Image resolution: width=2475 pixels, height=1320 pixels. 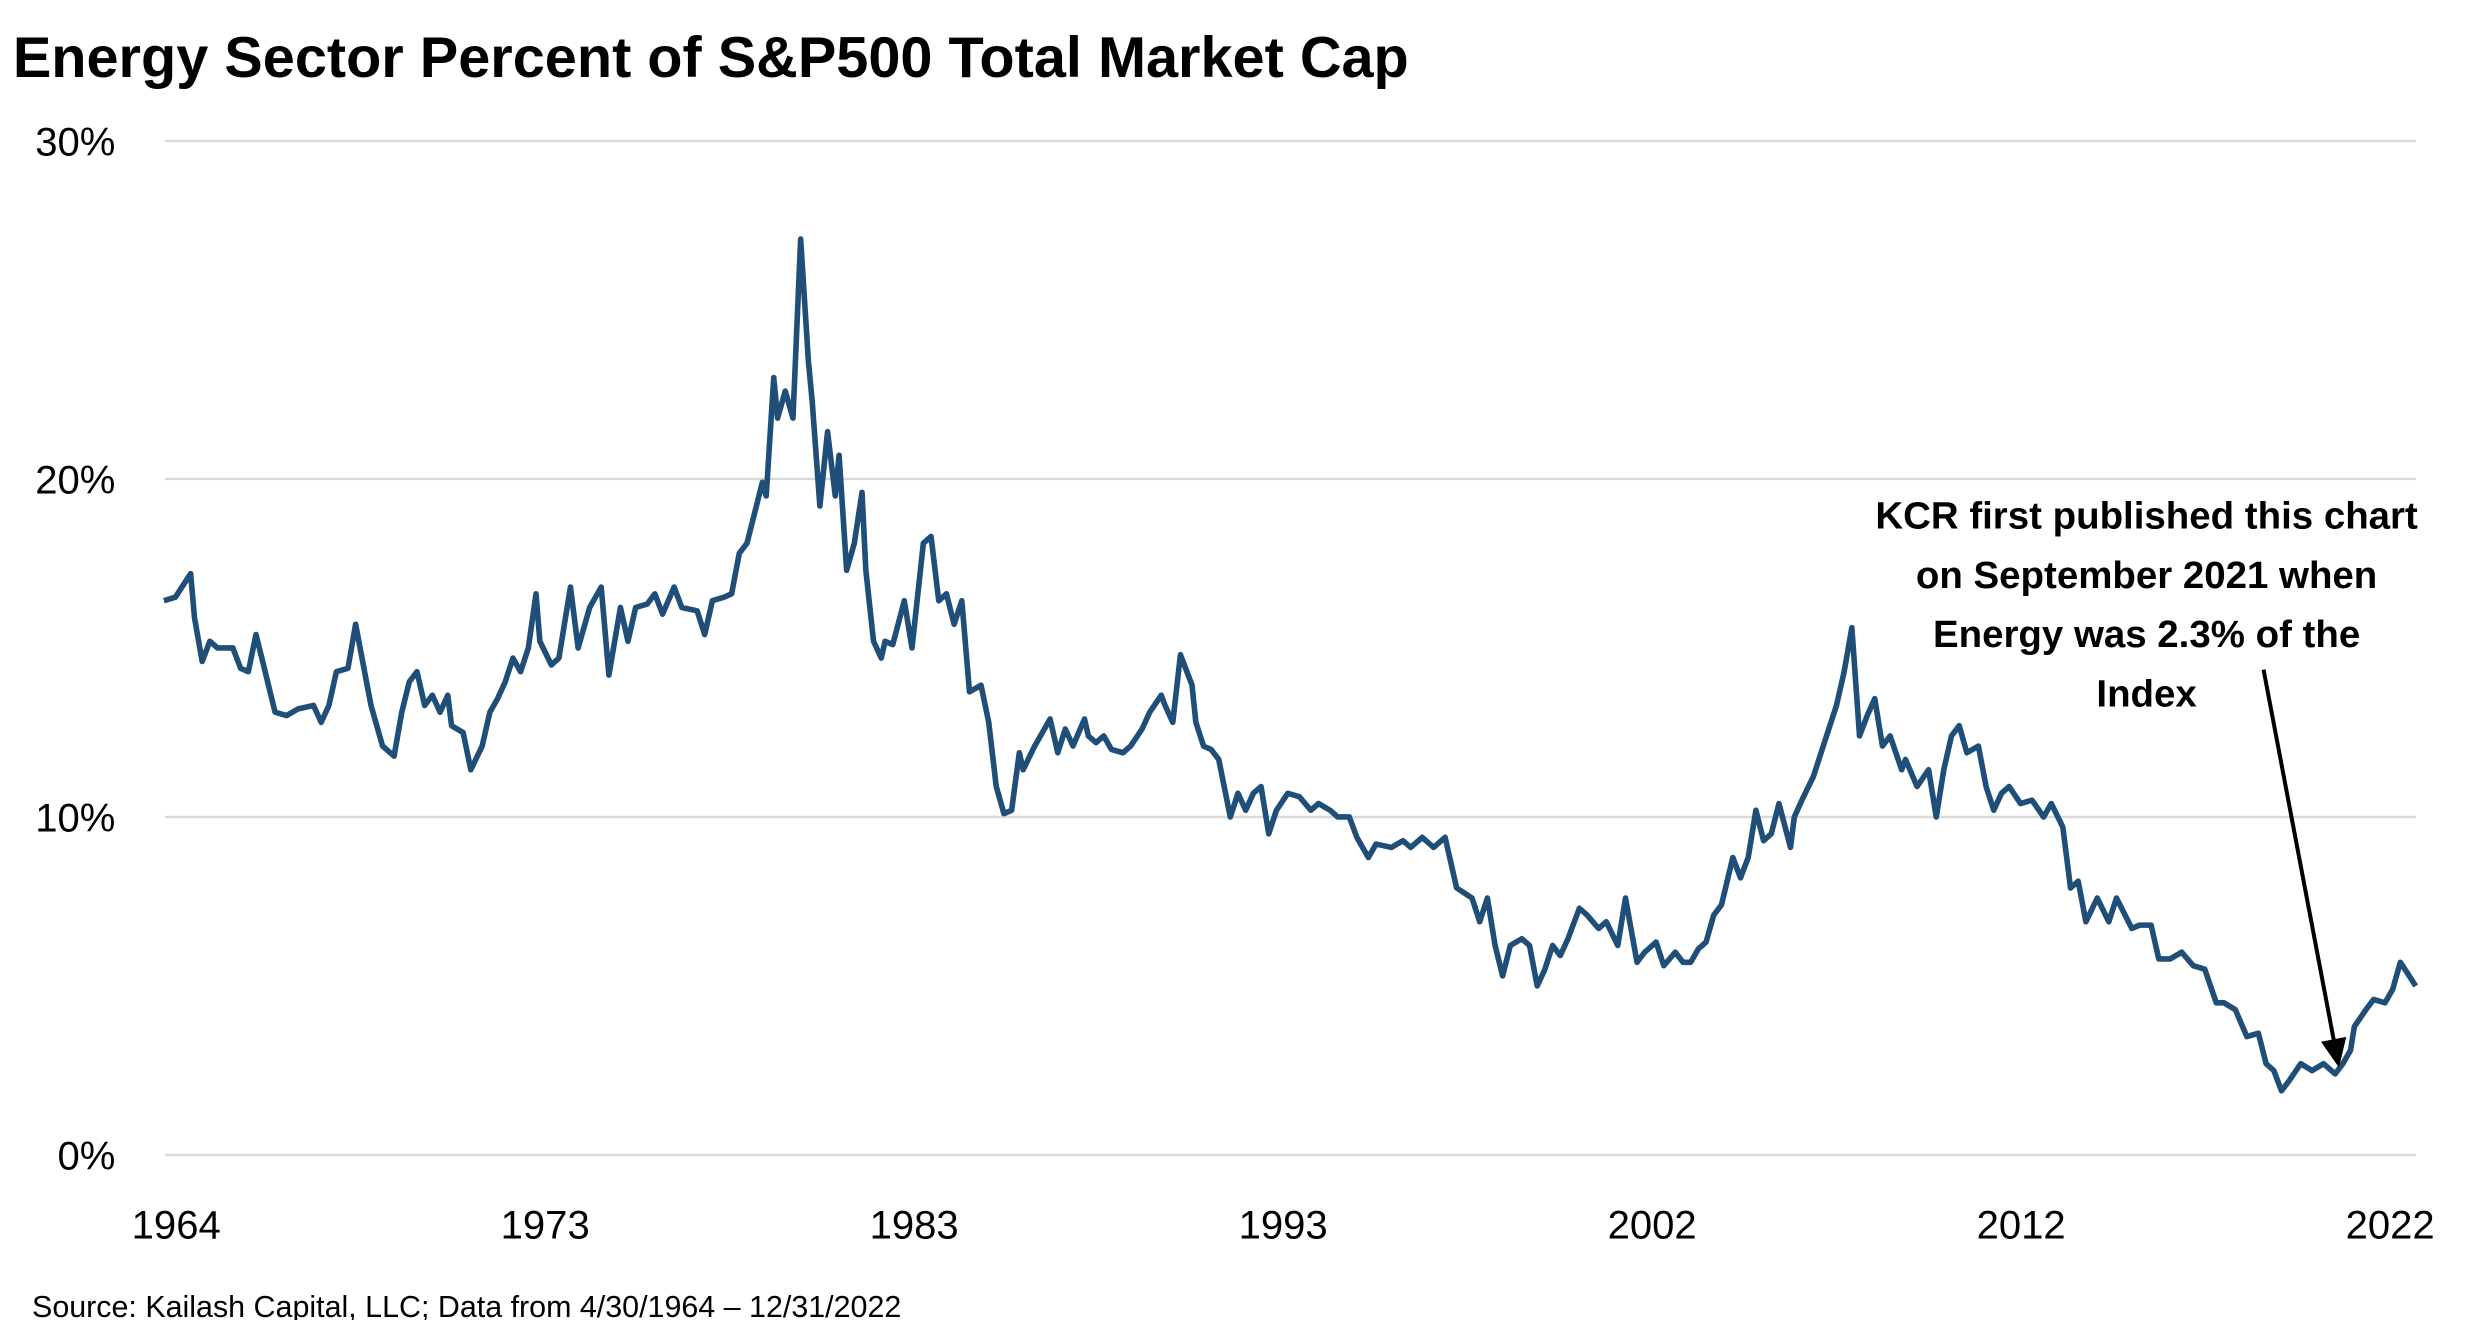 I want to click on annotation-line-4: Index, so click(x=2146, y=693).